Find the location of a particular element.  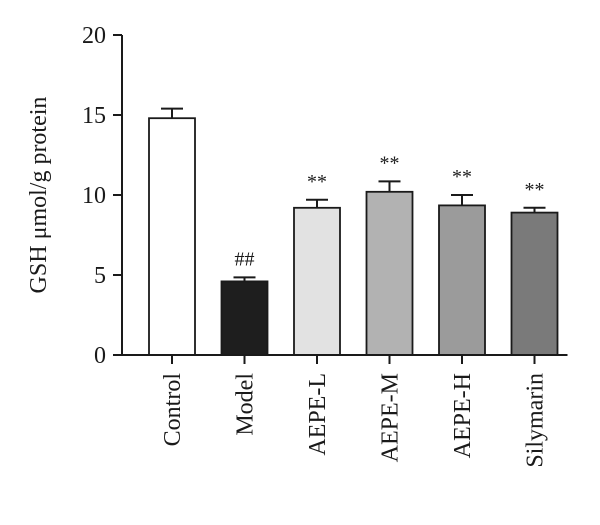

x-tick-label: AEPE-M is located at coordinates (391, 417).